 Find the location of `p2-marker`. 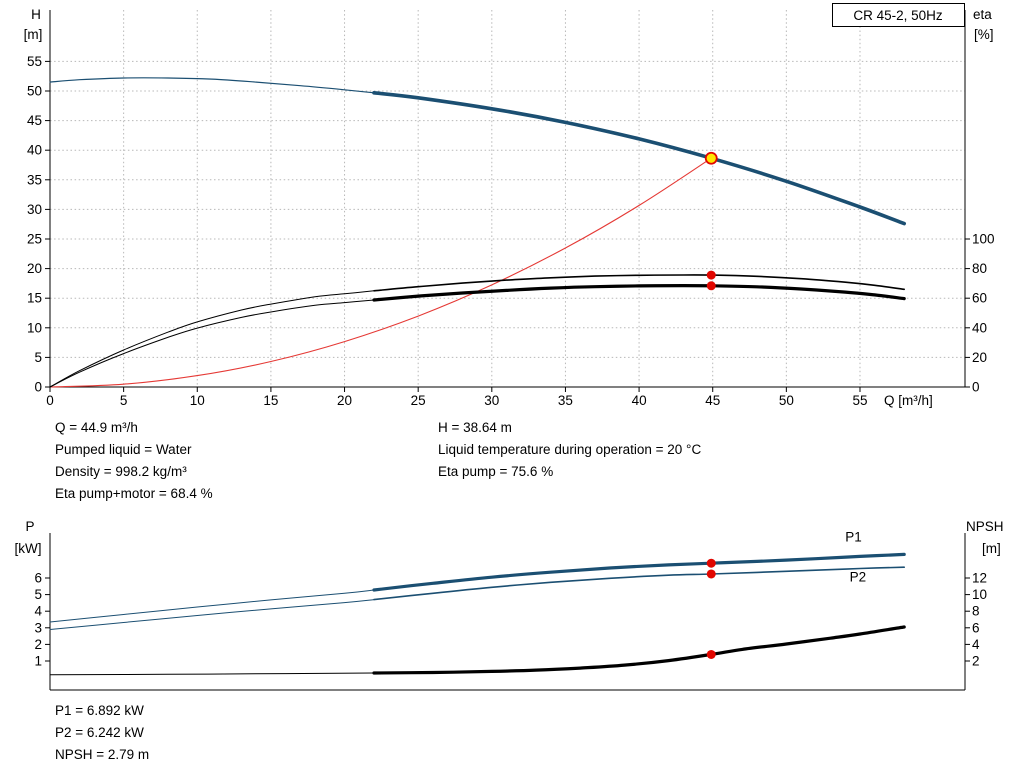

p2-marker is located at coordinates (711, 574).